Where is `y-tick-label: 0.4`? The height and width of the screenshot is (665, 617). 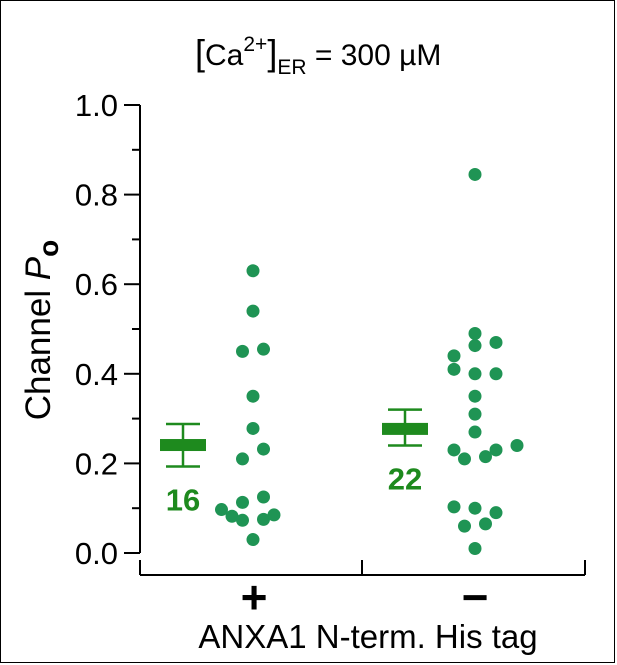 y-tick-label: 0.4 is located at coordinates (96, 374).